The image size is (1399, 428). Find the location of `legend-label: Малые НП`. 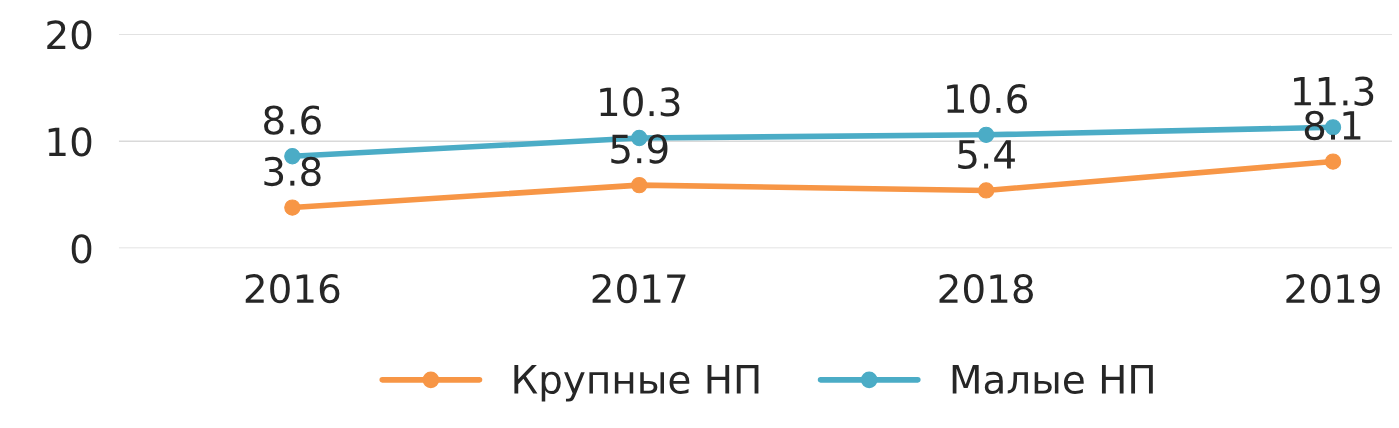

legend-label: Малые НП is located at coordinates (1052, 380).